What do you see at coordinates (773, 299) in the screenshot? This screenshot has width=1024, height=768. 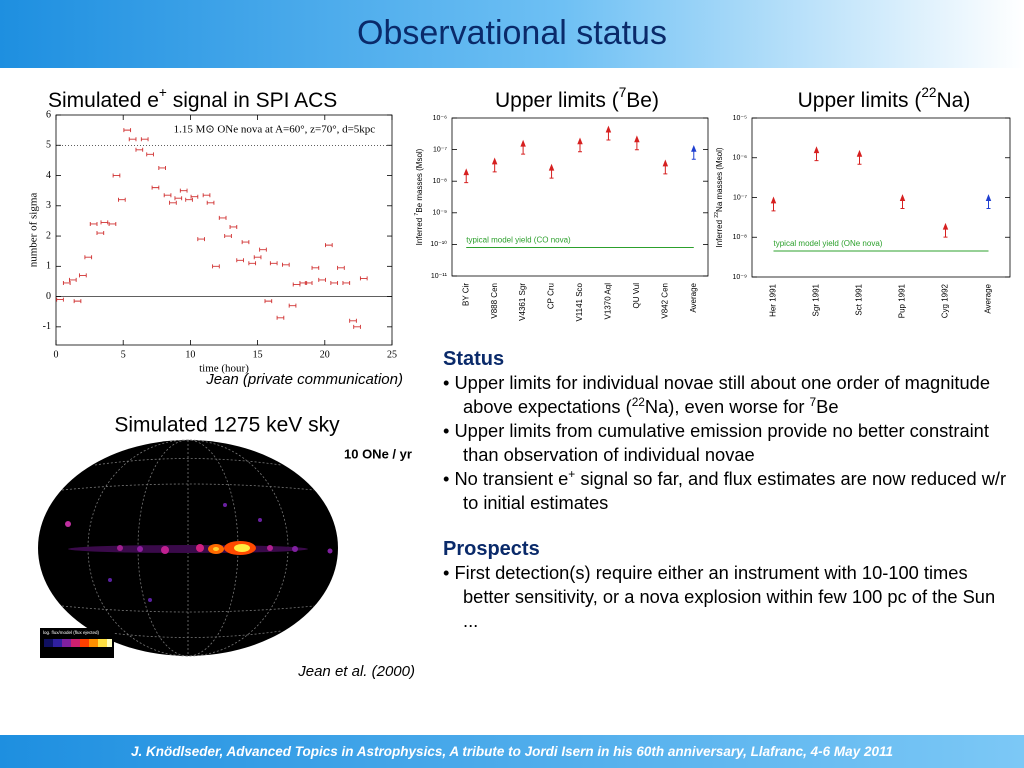 I see `x-tick-label: Her 1991` at bounding box center [773, 299].